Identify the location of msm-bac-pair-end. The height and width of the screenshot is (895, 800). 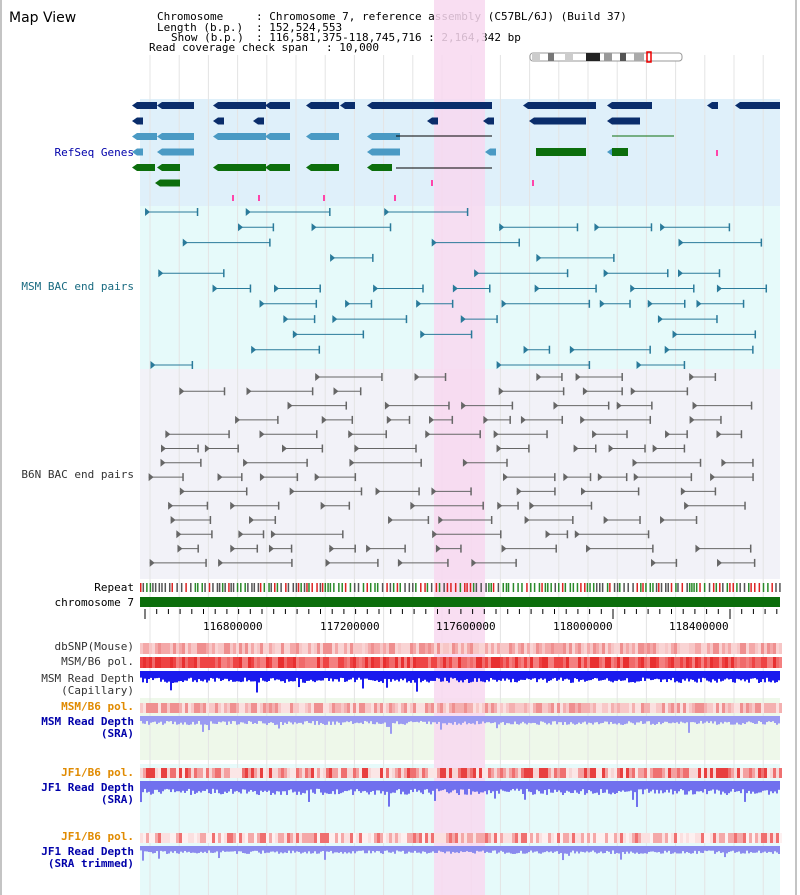
(681, 242).